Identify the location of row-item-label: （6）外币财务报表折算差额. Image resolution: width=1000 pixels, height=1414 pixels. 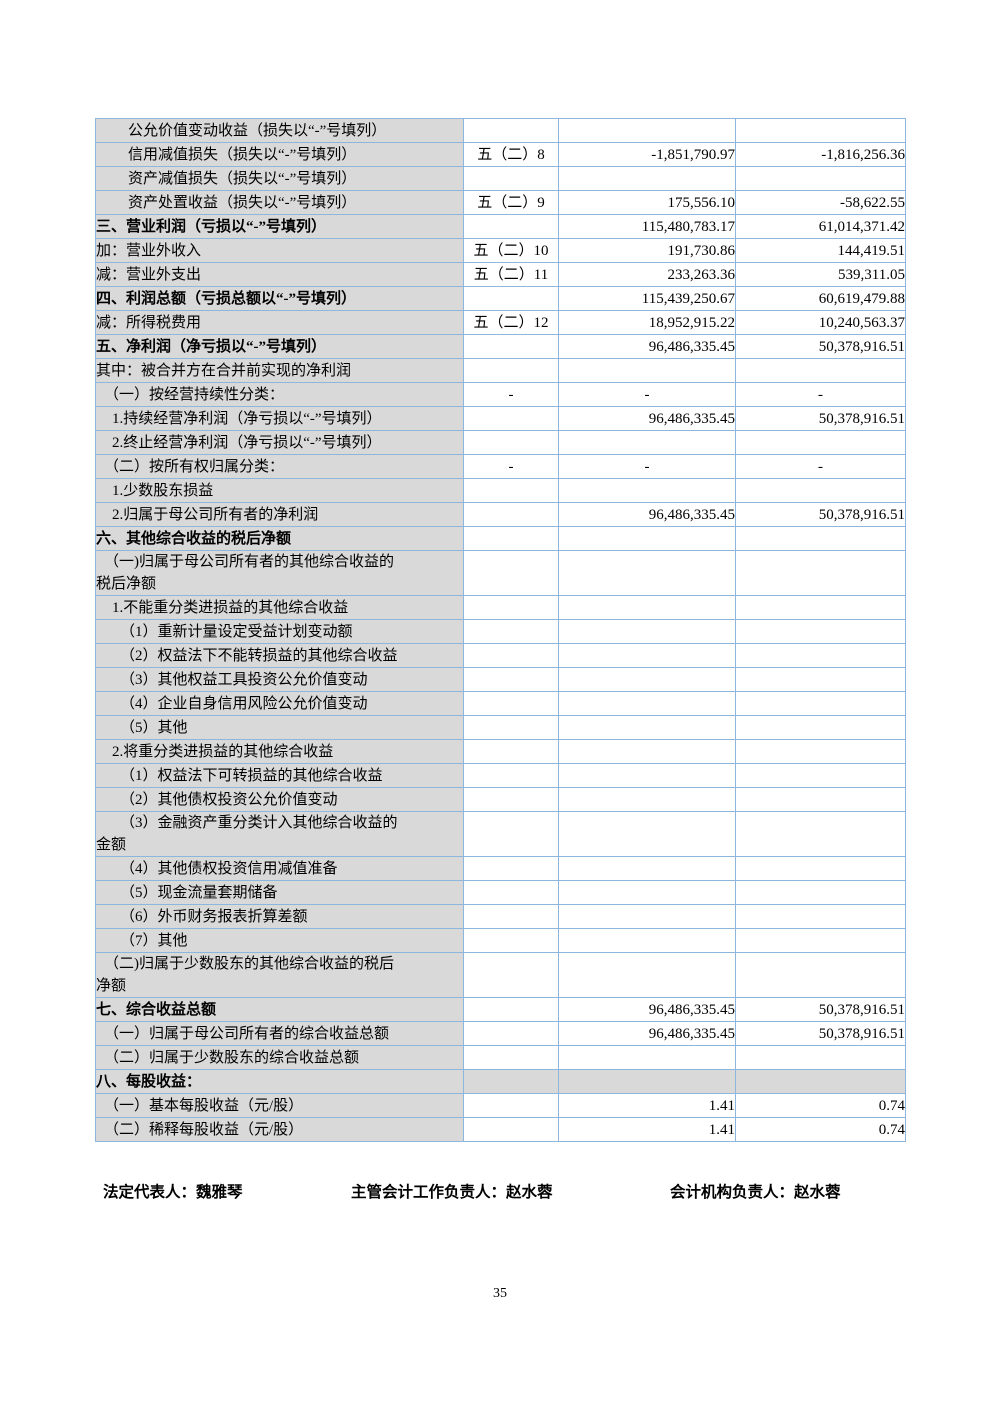
(279, 916).